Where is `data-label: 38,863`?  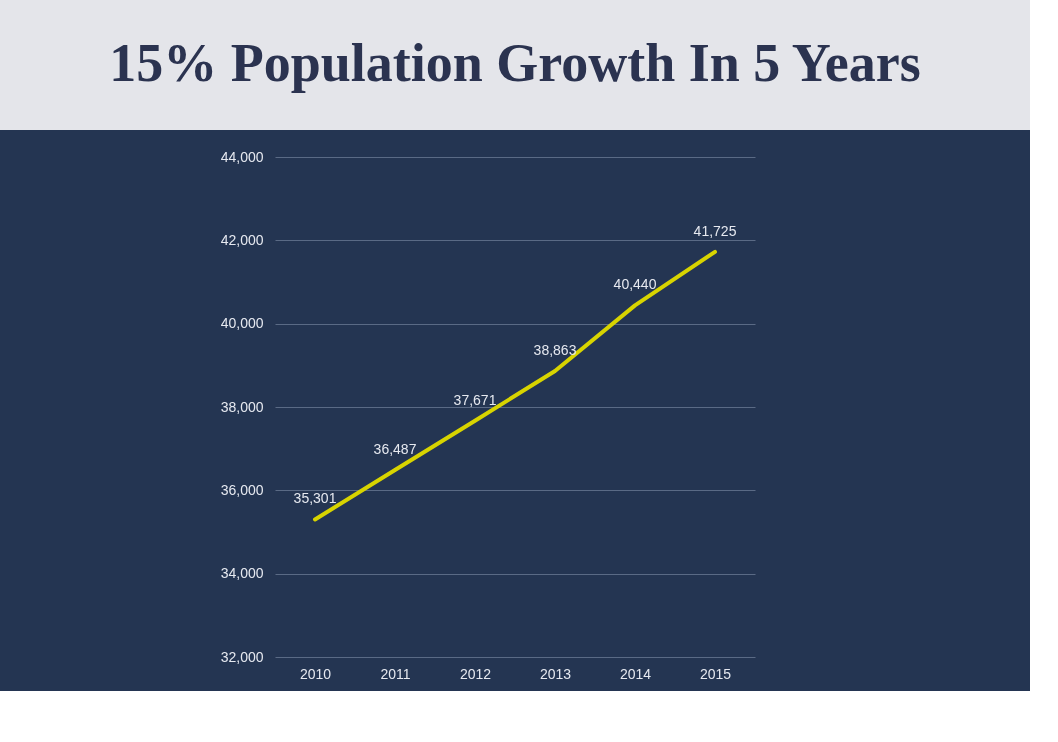
data-label: 38,863 is located at coordinates (555, 350).